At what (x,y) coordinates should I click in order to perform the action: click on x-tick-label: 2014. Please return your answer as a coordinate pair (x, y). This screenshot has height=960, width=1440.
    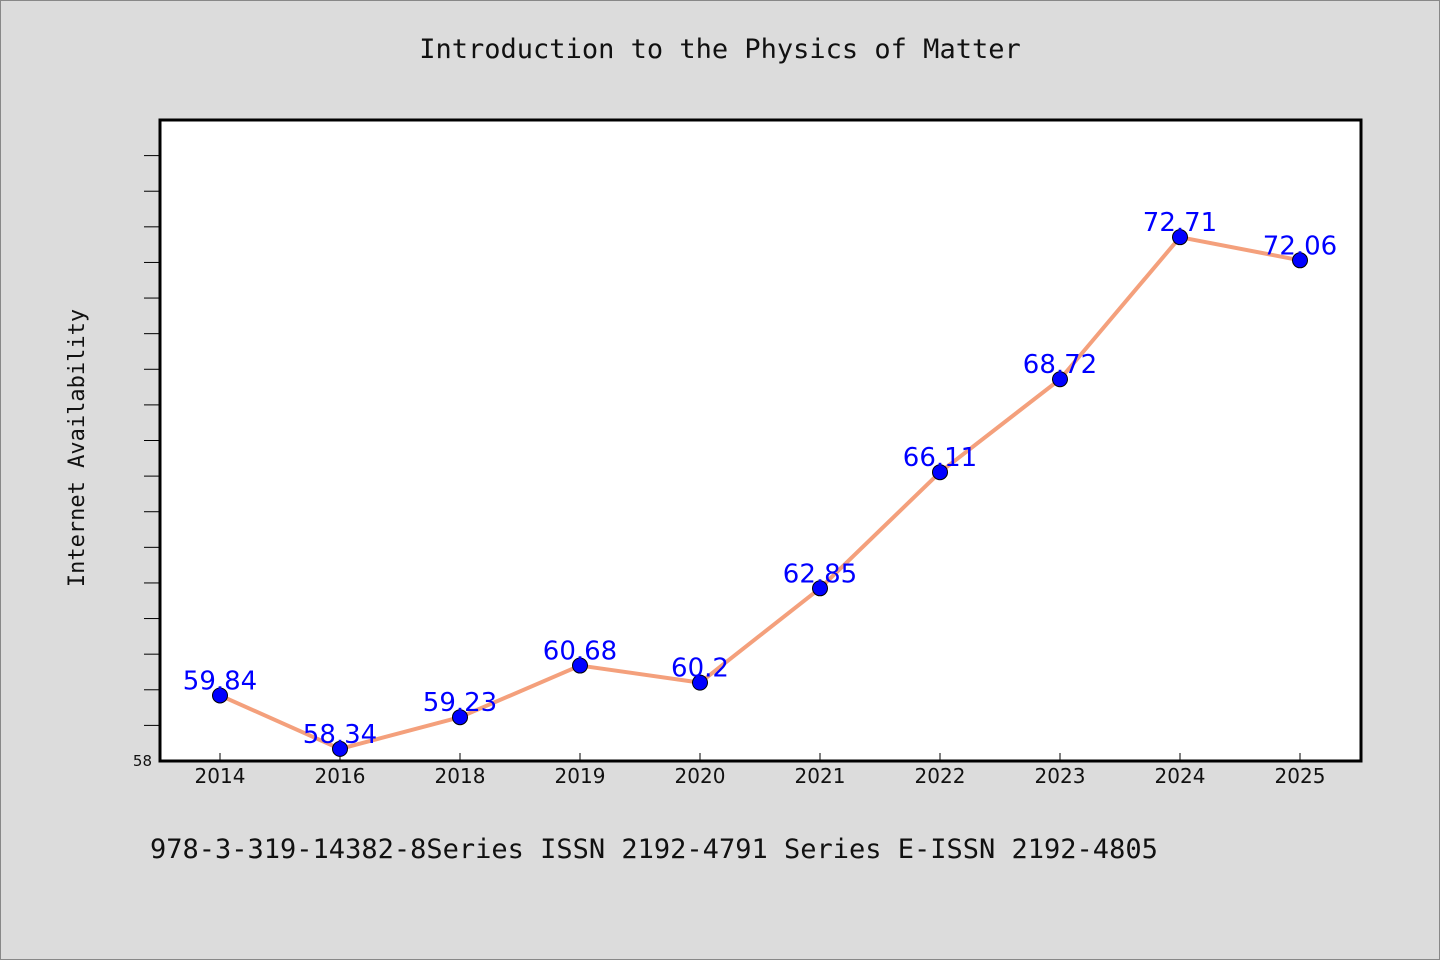
    Looking at the image, I should click on (220, 776).